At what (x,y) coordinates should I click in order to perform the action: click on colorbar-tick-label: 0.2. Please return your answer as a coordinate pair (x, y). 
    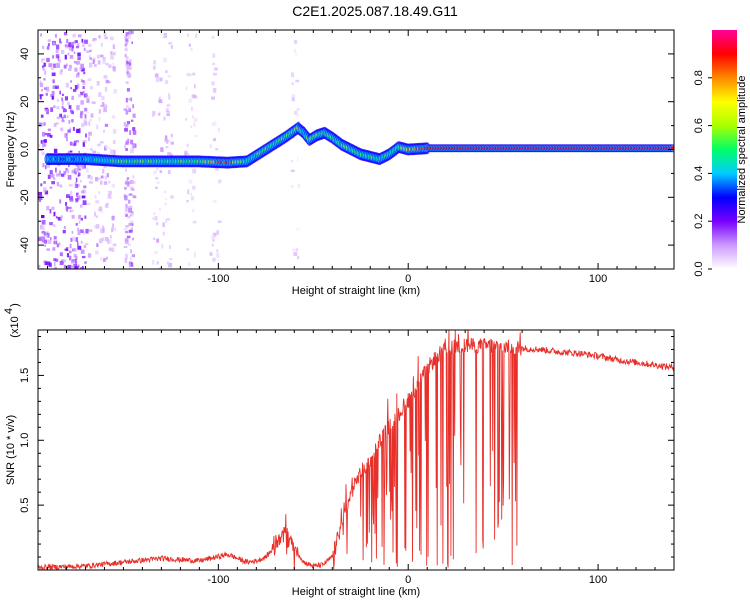
    Looking at the image, I should click on (699, 221).